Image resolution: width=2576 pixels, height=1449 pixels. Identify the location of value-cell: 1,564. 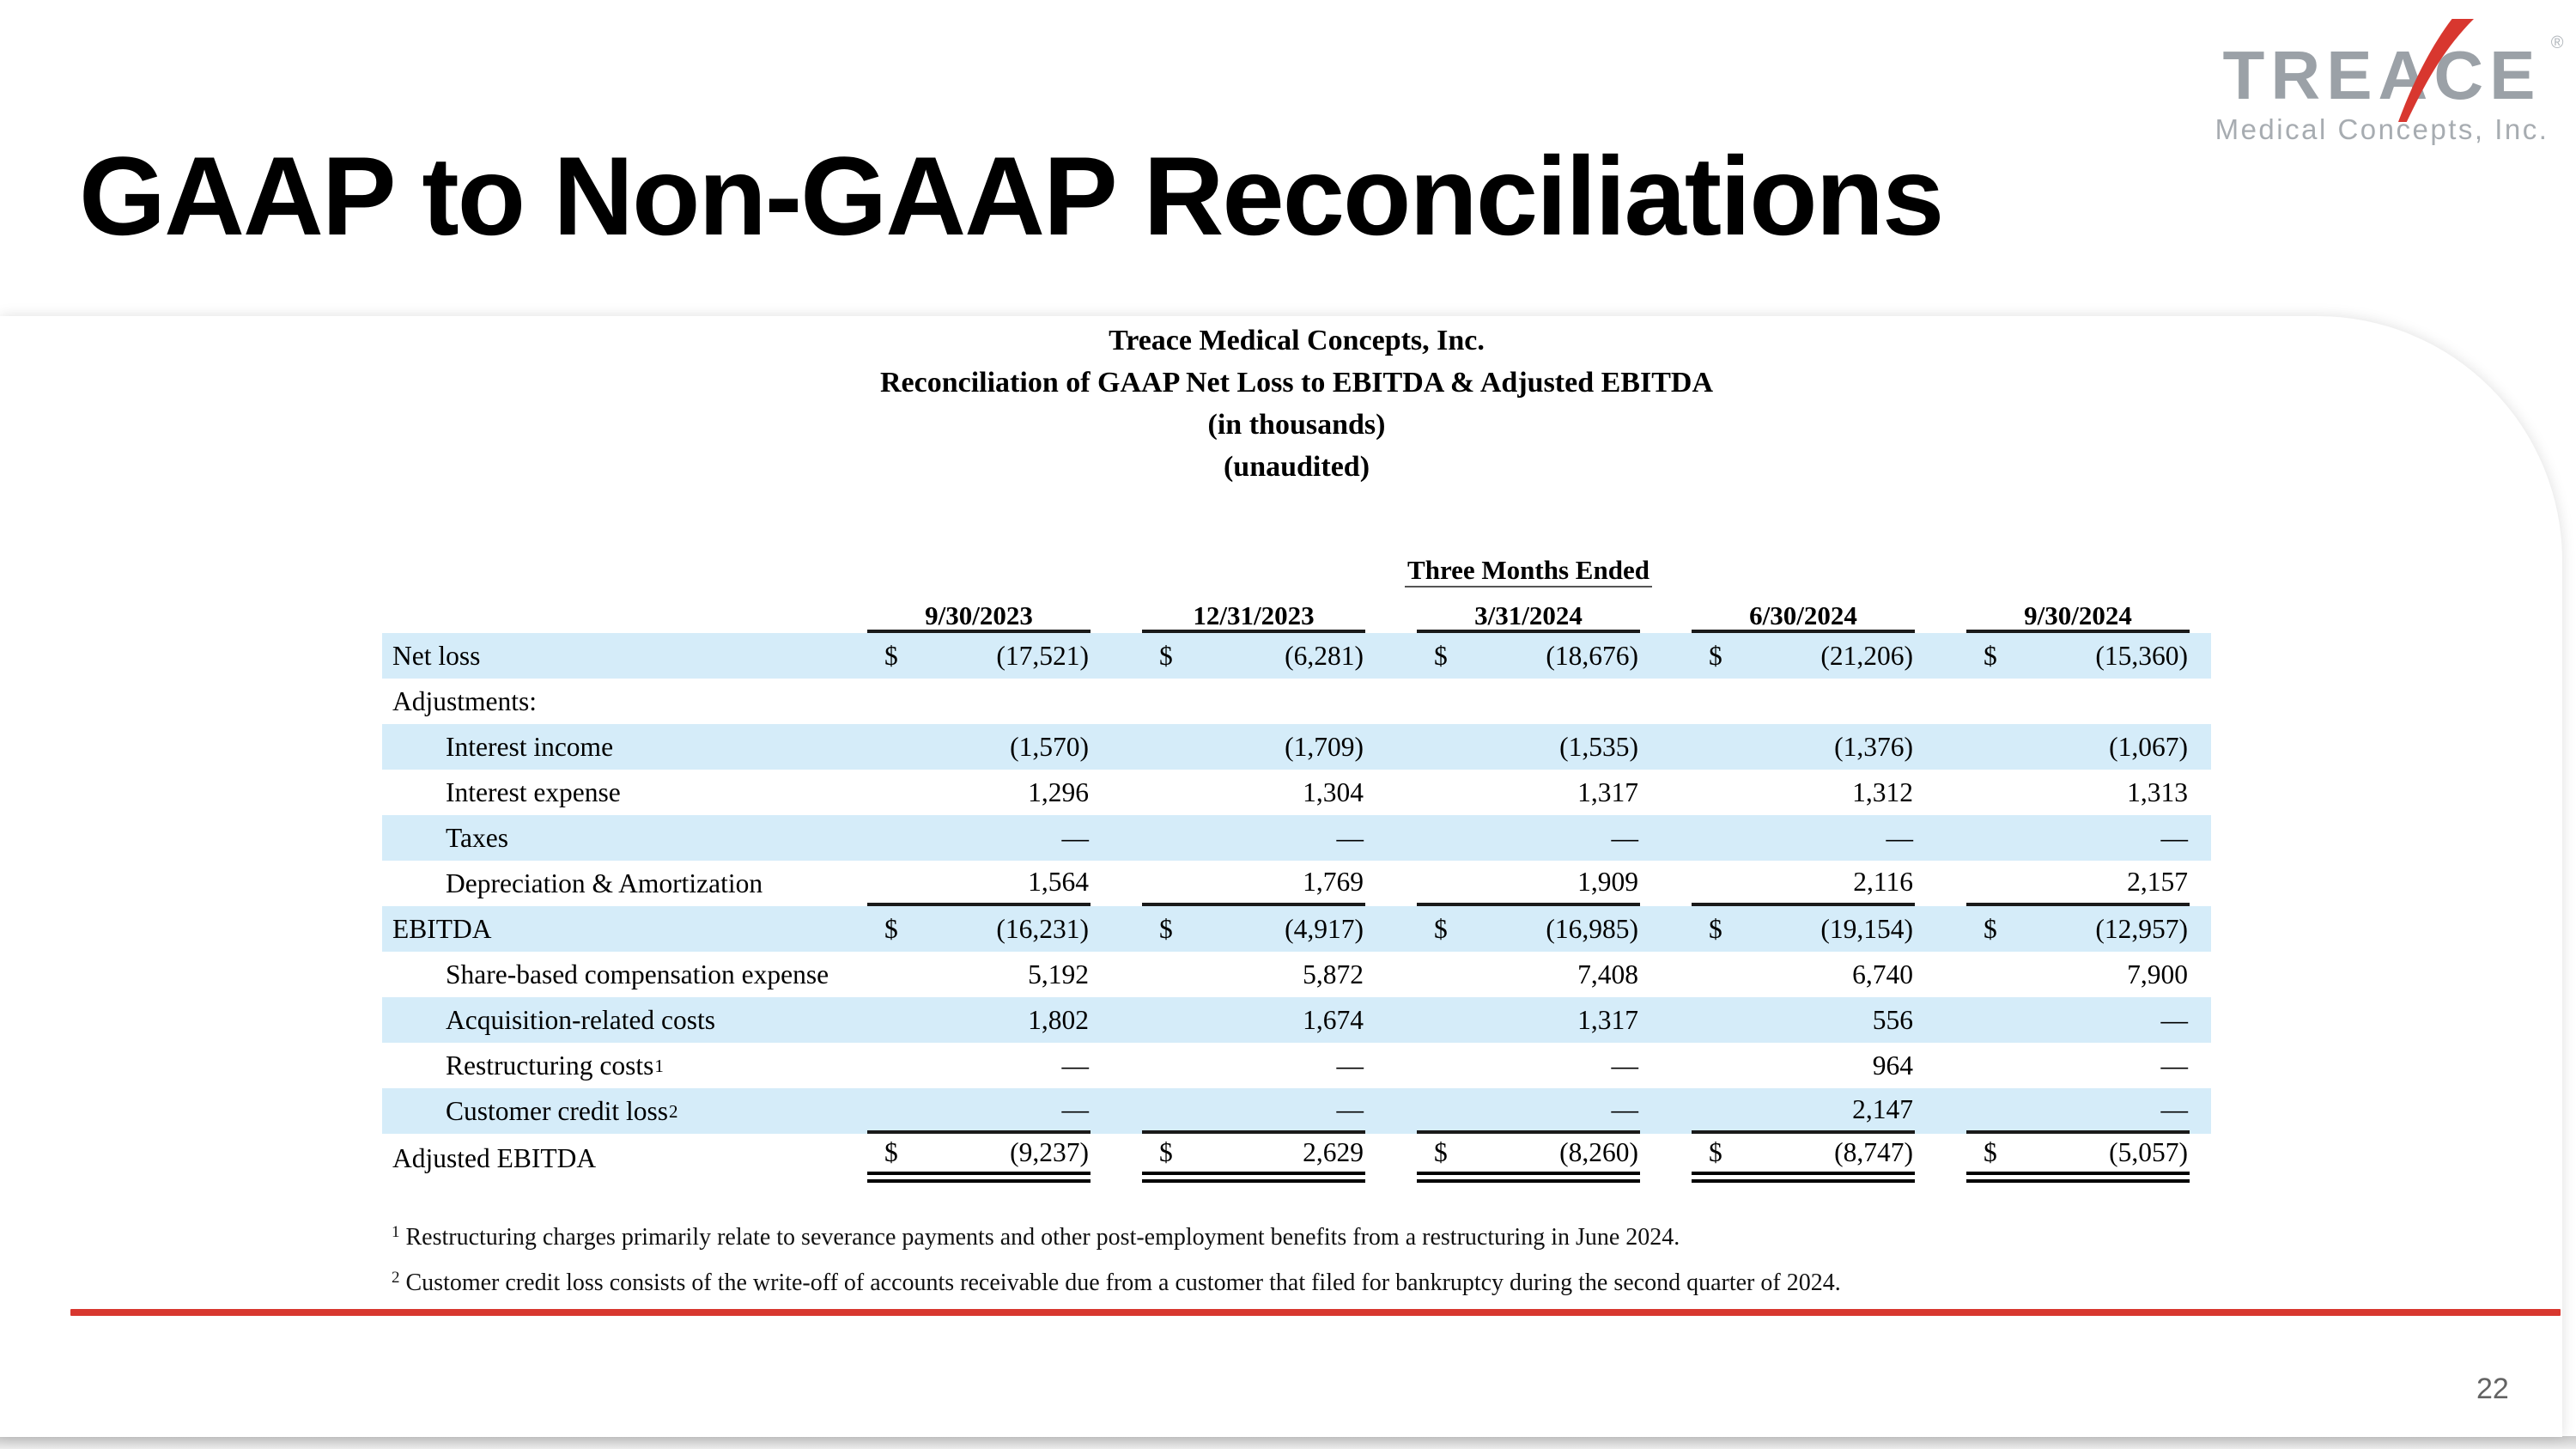
(979, 883).